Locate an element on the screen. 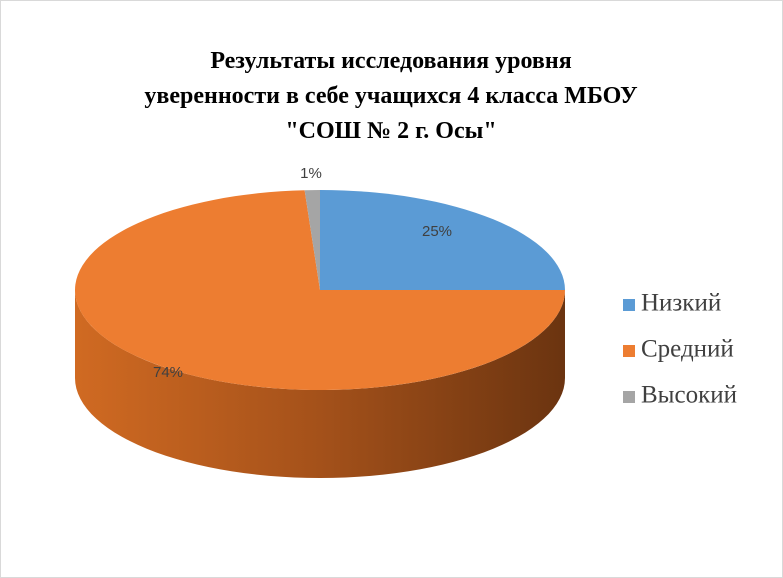 Image resolution: width=783 pixels, height=578 pixels. data-label: 25% is located at coordinates (437, 231).